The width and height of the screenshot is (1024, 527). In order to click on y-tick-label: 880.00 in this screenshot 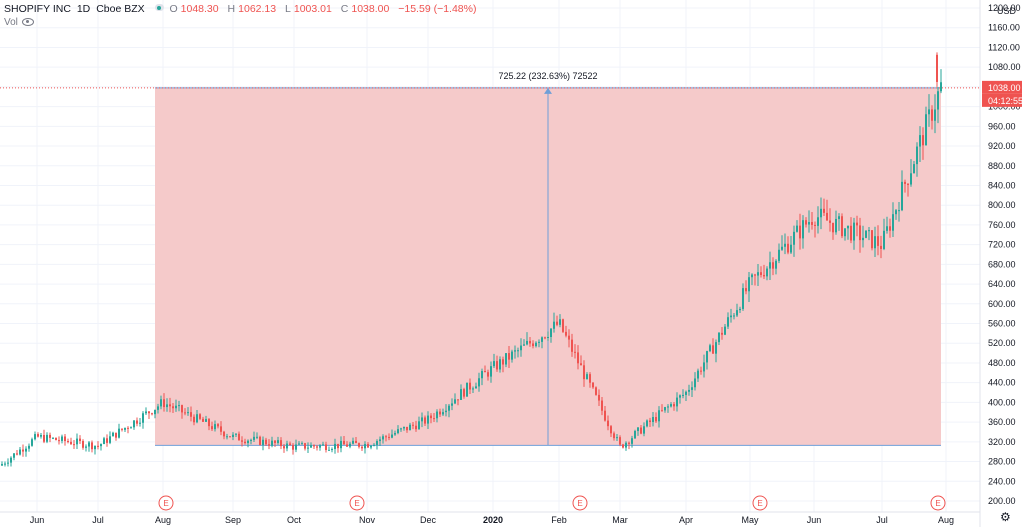, I will do `click(1002, 166)`.